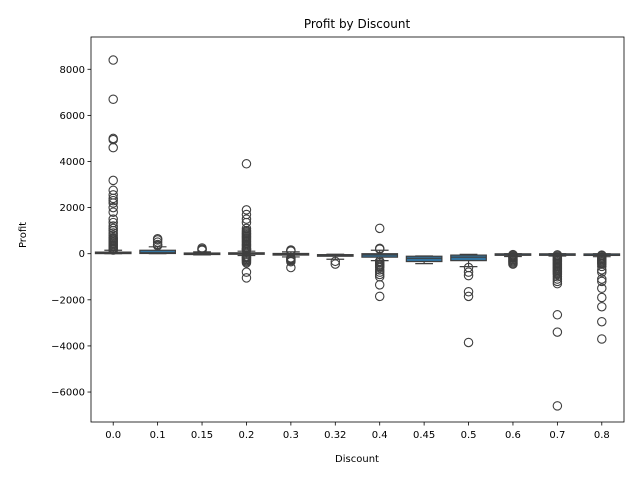  I want to click on x-tick-label: 0.45, so click(424, 435).